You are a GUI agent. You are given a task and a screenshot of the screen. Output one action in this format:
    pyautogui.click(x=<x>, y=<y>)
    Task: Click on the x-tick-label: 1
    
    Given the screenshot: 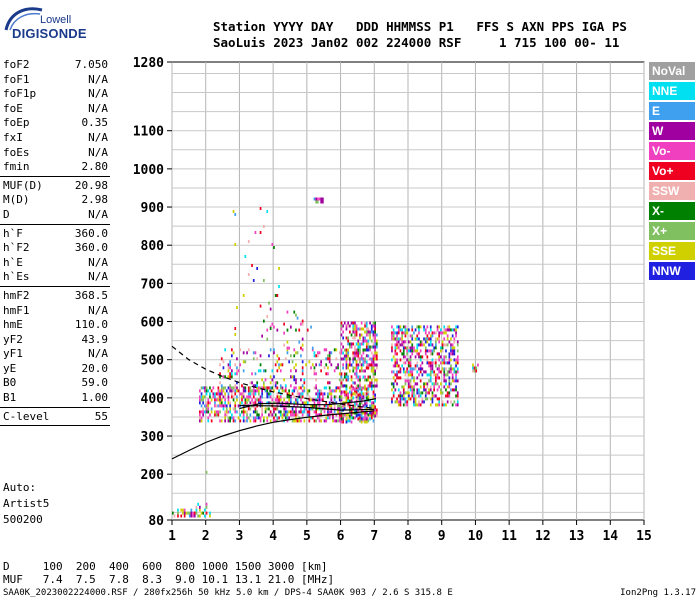 What is the action you would take?
    pyautogui.click(x=172, y=536)
    